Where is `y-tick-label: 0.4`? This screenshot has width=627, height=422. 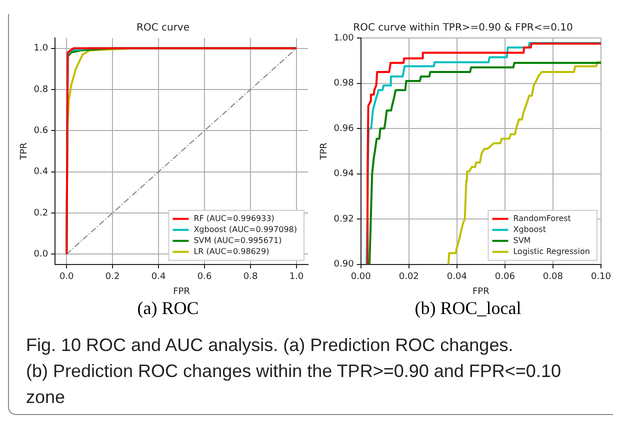 y-tick-label: 0.4 is located at coordinates (41, 172).